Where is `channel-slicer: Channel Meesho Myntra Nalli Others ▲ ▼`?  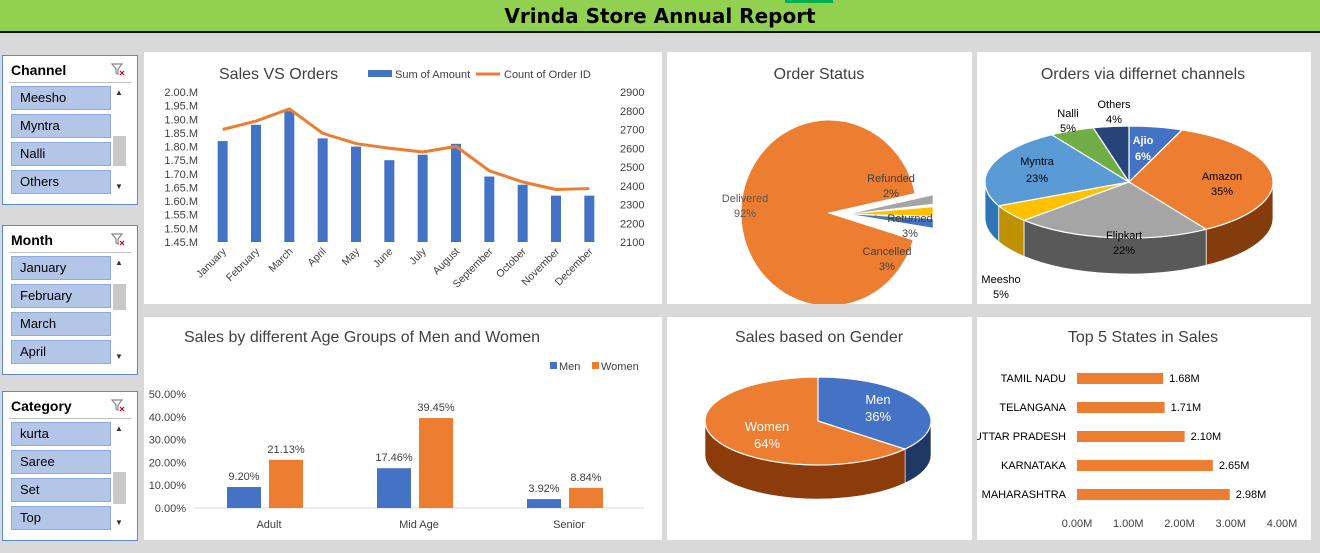
channel-slicer: Channel Meesho Myntra Nalli Others ▲ ▼ is located at coordinates (70, 130).